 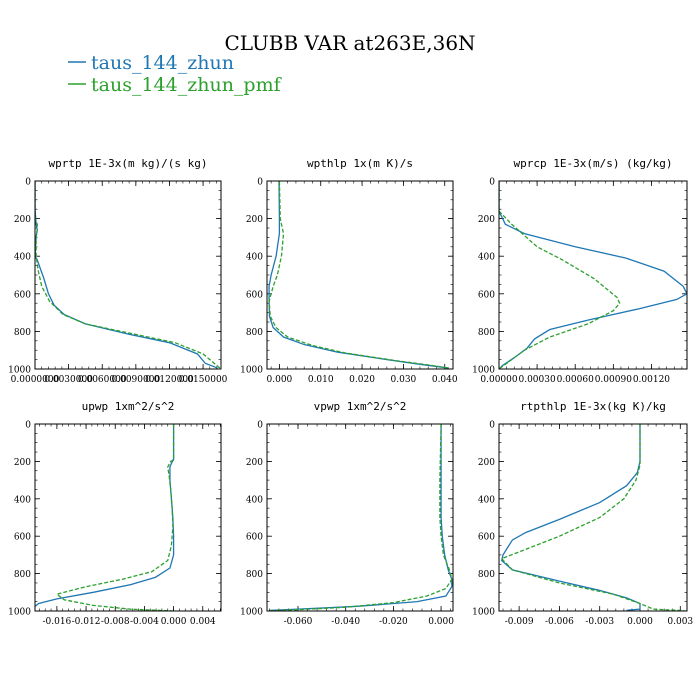 I want to click on panel-title: wpthlp 1x(m K)/s, so click(x=360, y=163).